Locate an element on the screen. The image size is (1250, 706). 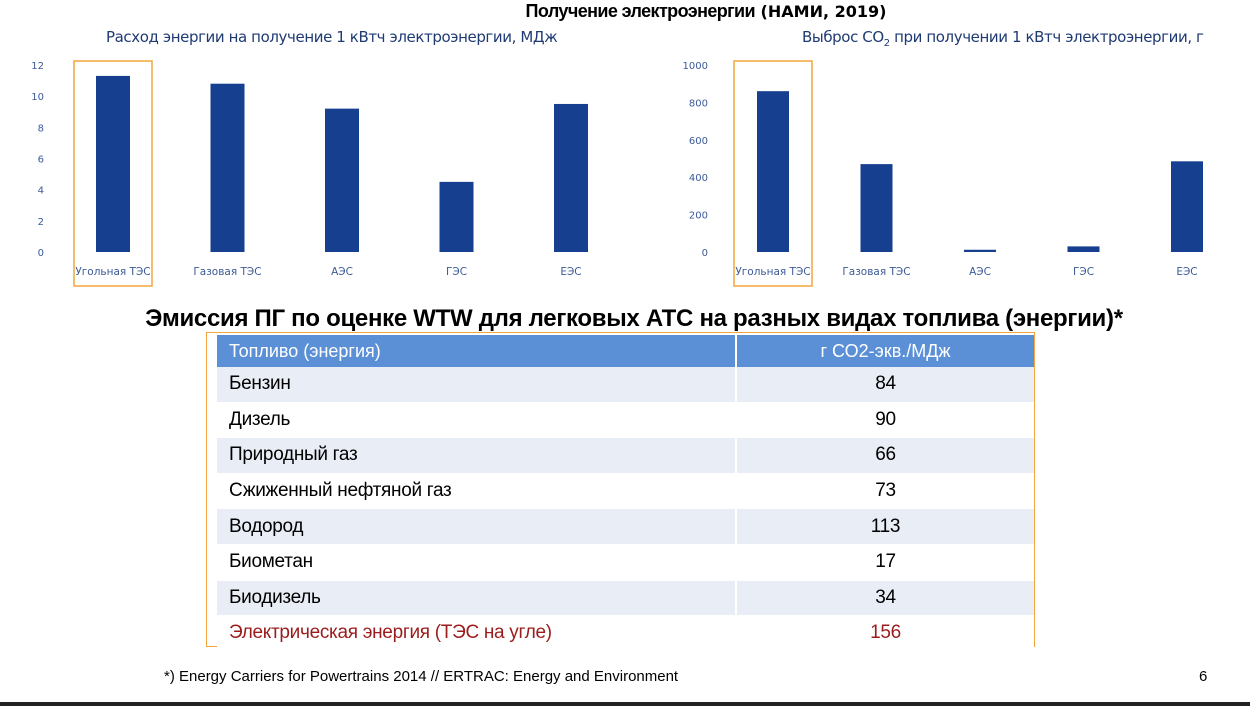
value-cell: 34 is located at coordinates (884, 598).